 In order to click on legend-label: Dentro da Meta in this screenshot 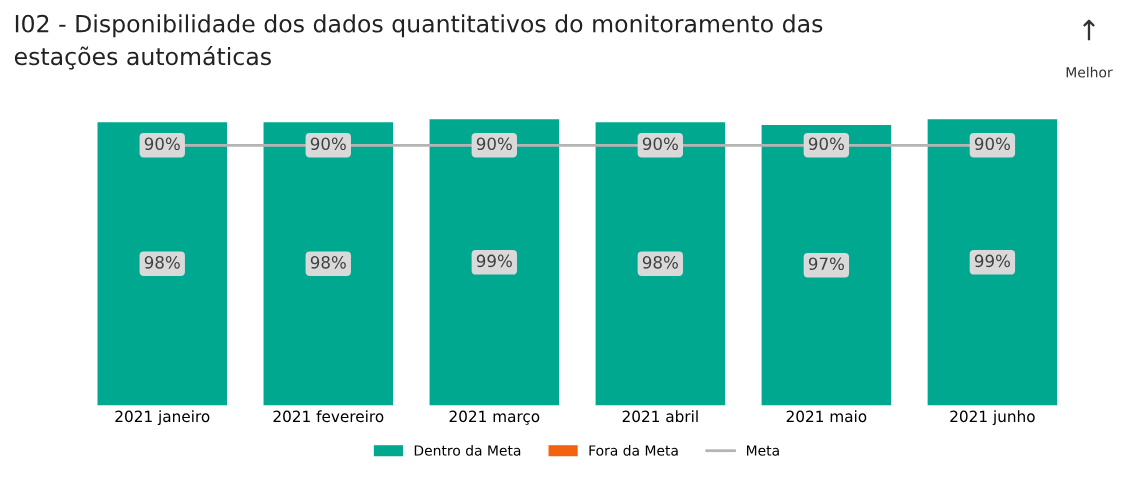, I will do `click(467, 450)`.